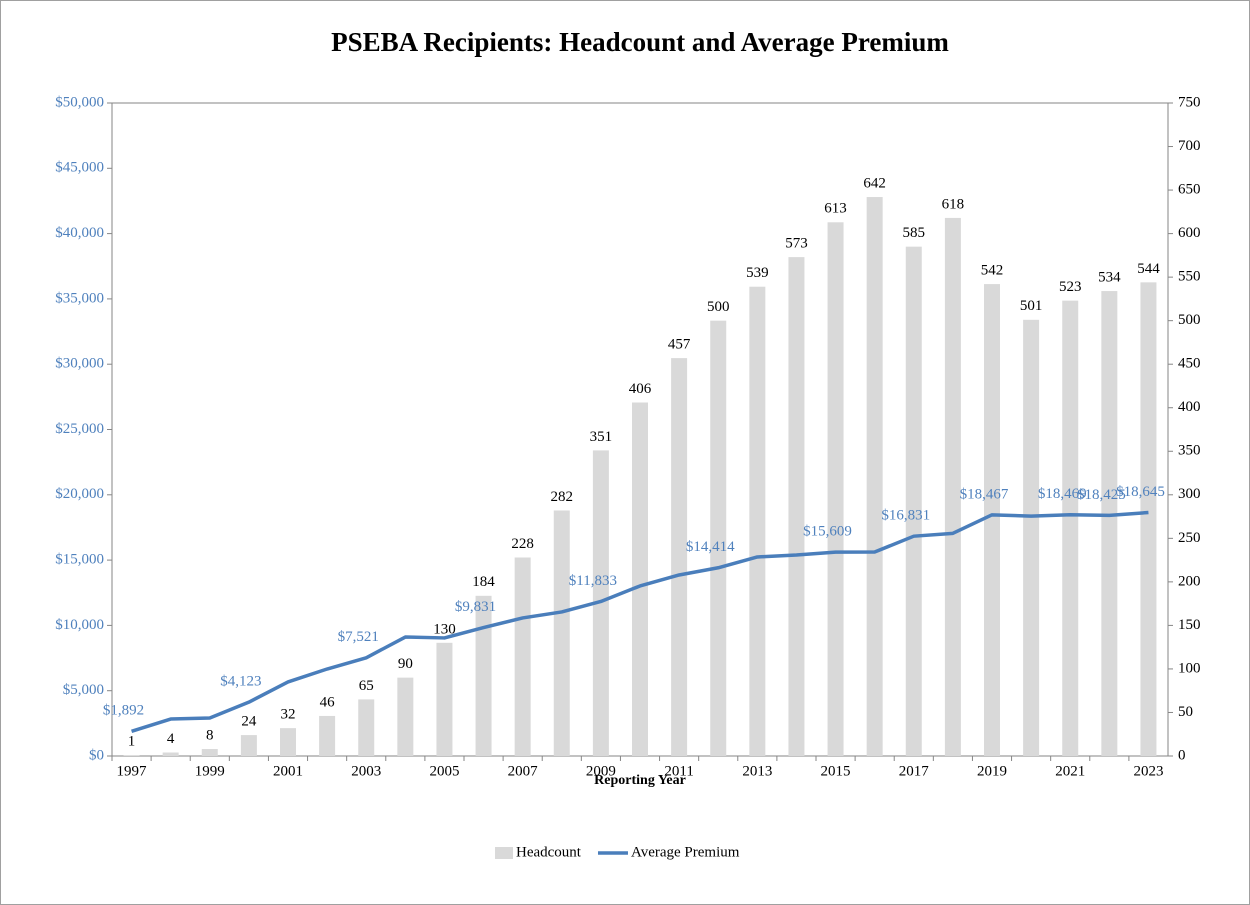 This screenshot has width=1250, height=905. I want to click on line-value-label: $14,414, so click(710, 547).